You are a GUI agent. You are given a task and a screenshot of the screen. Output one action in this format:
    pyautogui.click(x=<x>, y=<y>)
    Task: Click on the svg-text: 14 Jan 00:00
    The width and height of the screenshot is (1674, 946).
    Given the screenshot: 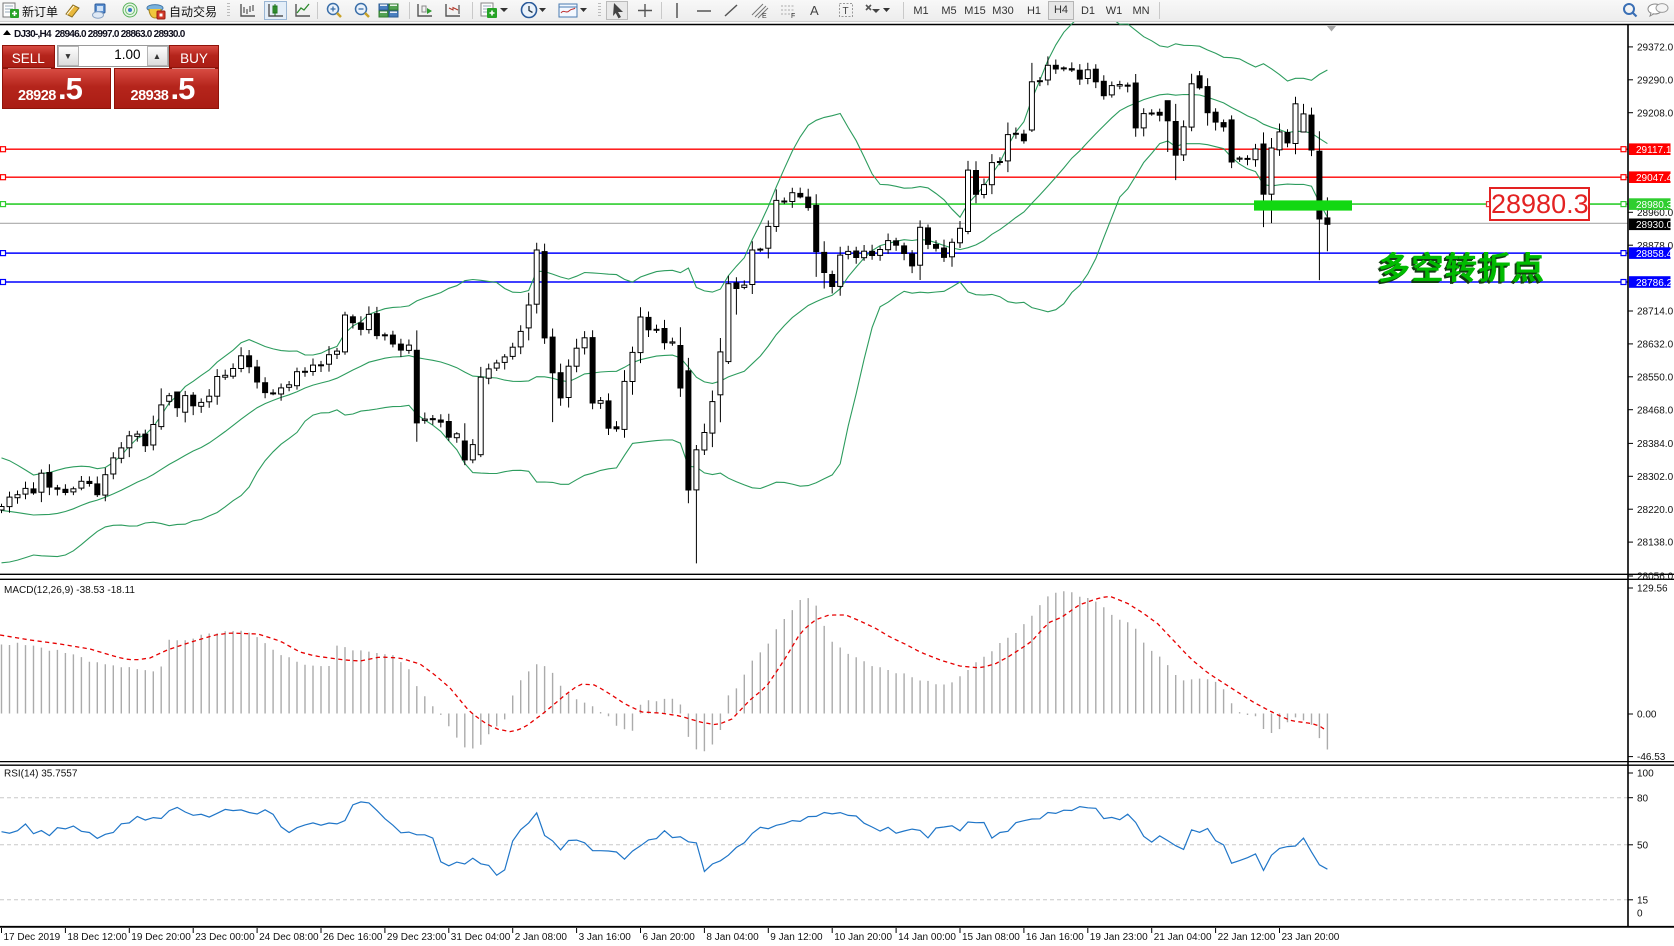 What is the action you would take?
    pyautogui.click(x=927, y=937)
    